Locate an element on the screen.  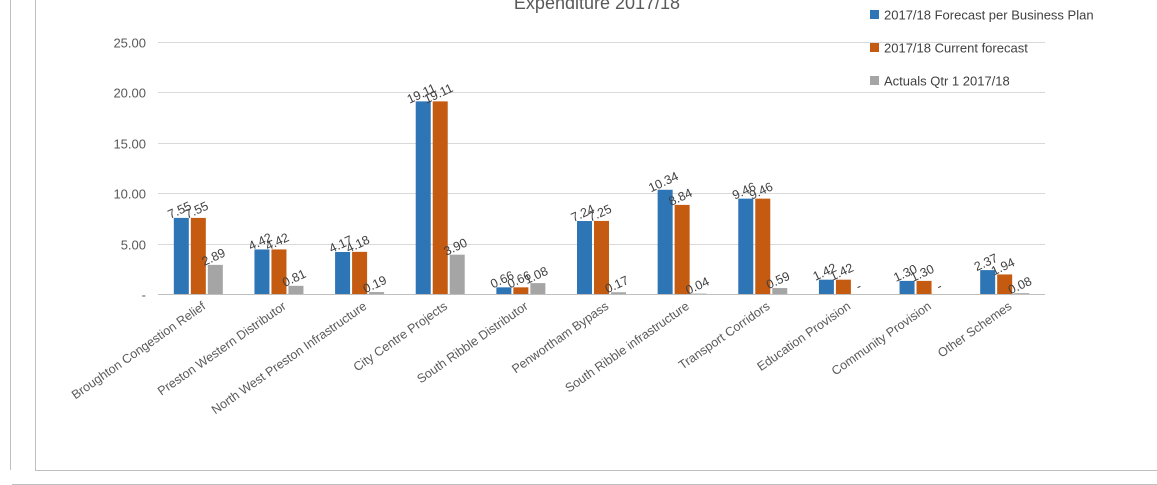
y-tick-label: - is located at coordinates (144, 295).